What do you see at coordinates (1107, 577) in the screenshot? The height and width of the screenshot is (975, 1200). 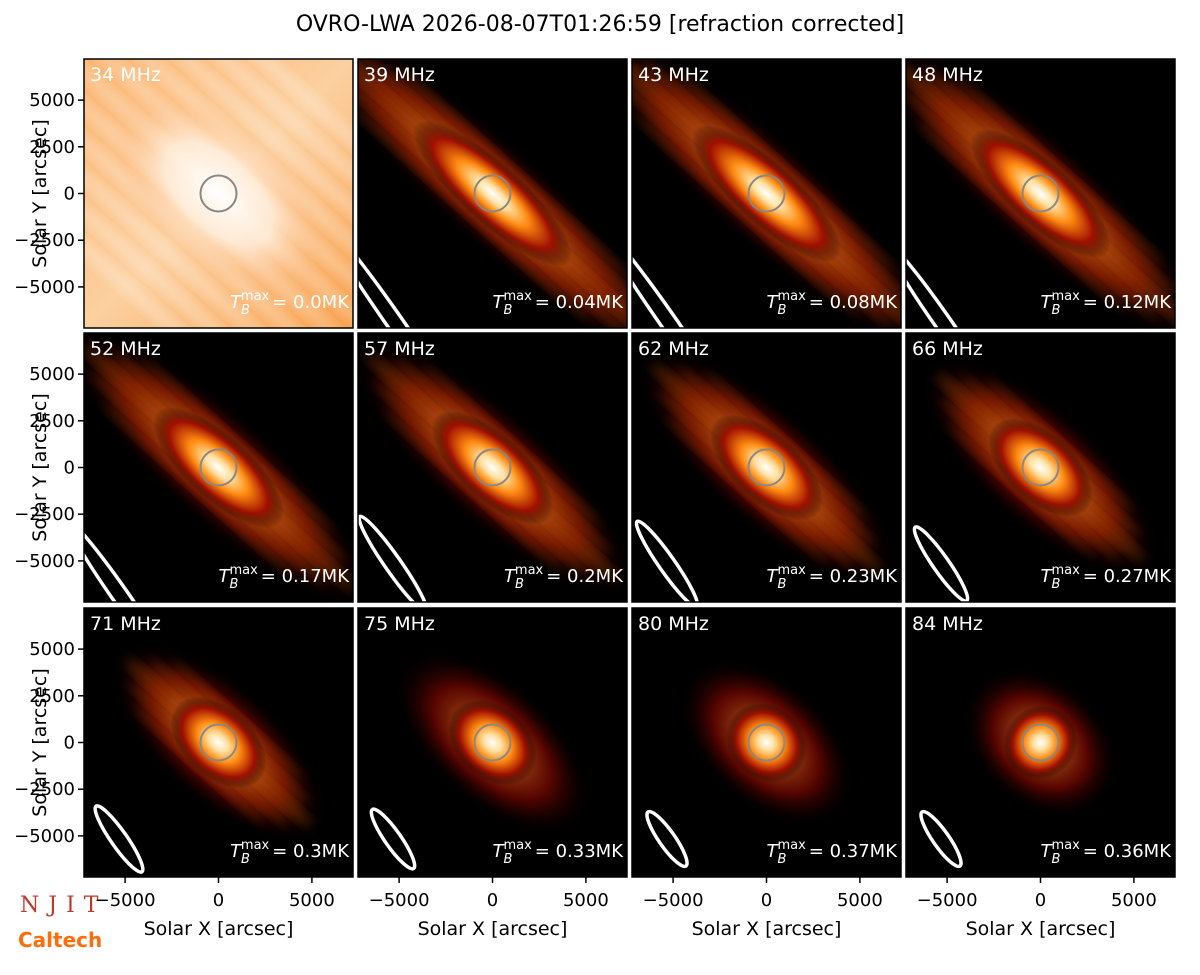 I see `tmax-label: TBmax = 0.27MK` at bounding box center [1107, 577].